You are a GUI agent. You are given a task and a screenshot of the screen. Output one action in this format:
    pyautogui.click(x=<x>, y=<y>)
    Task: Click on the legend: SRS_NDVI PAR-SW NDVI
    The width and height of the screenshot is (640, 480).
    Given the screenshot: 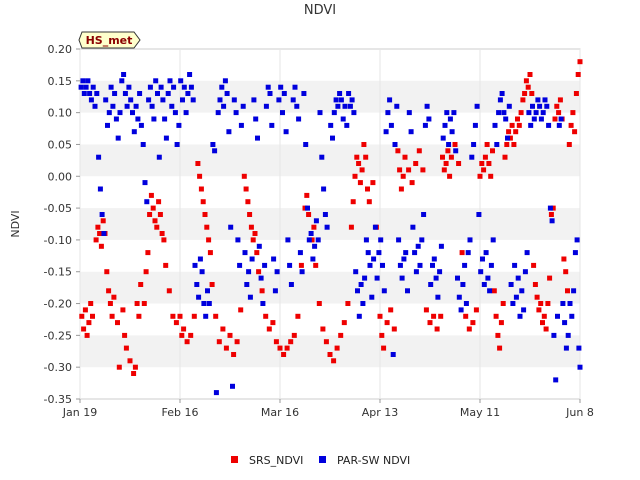 What is the action you would take?
    pyautogui.click(x=320, y=460)
    